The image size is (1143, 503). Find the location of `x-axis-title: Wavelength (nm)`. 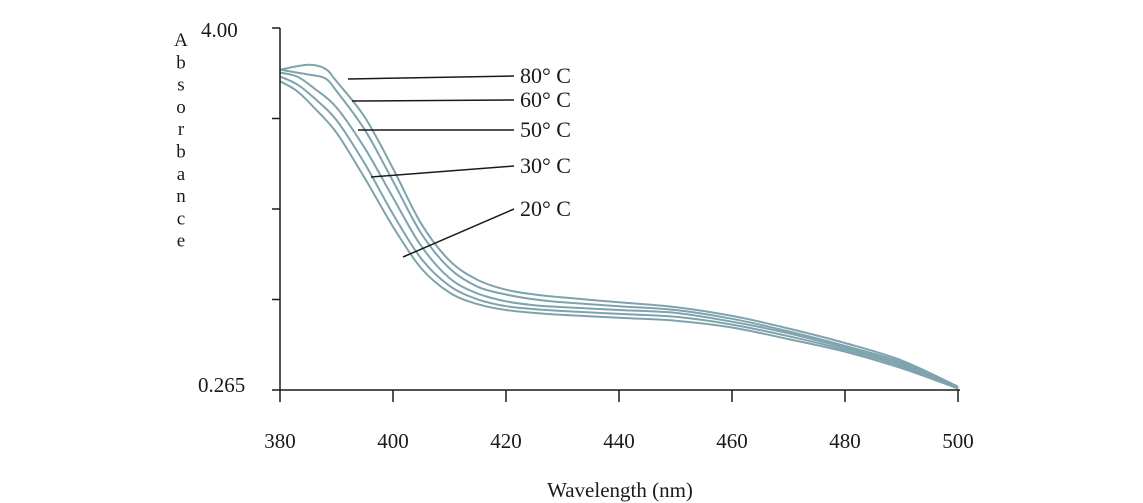

x-axis-title: Wavelength (nm) is located at coordinates (620, 490).